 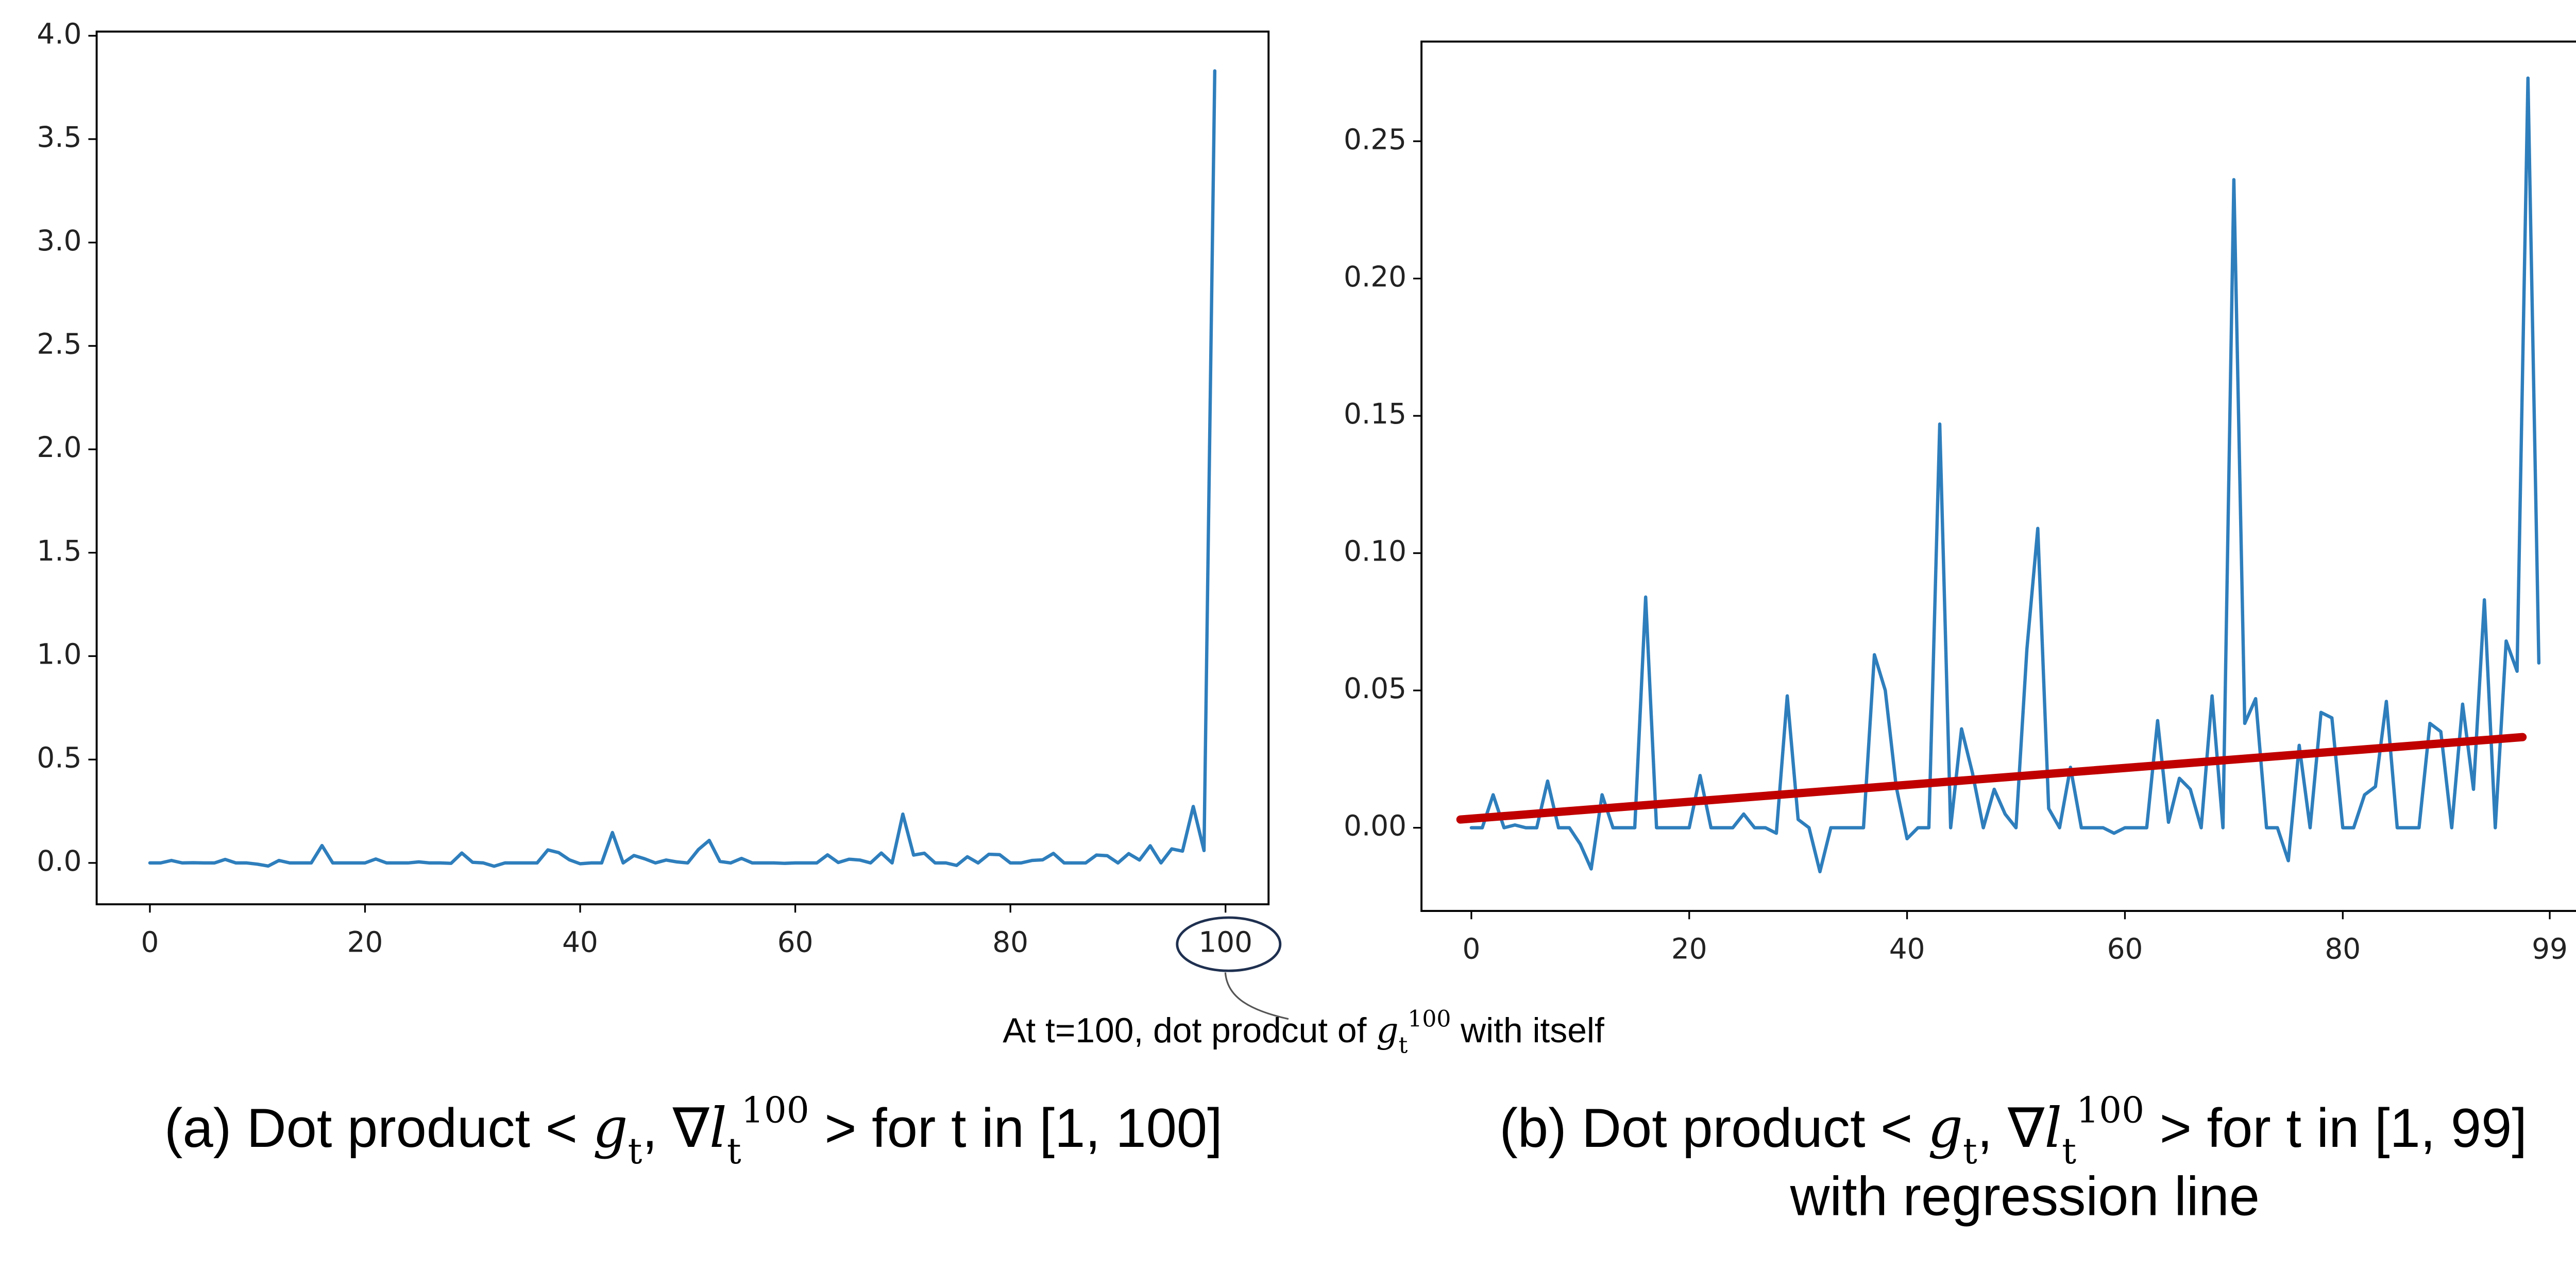 I want to click on y-tick-label: 3.5, so click(x=59, y=137).